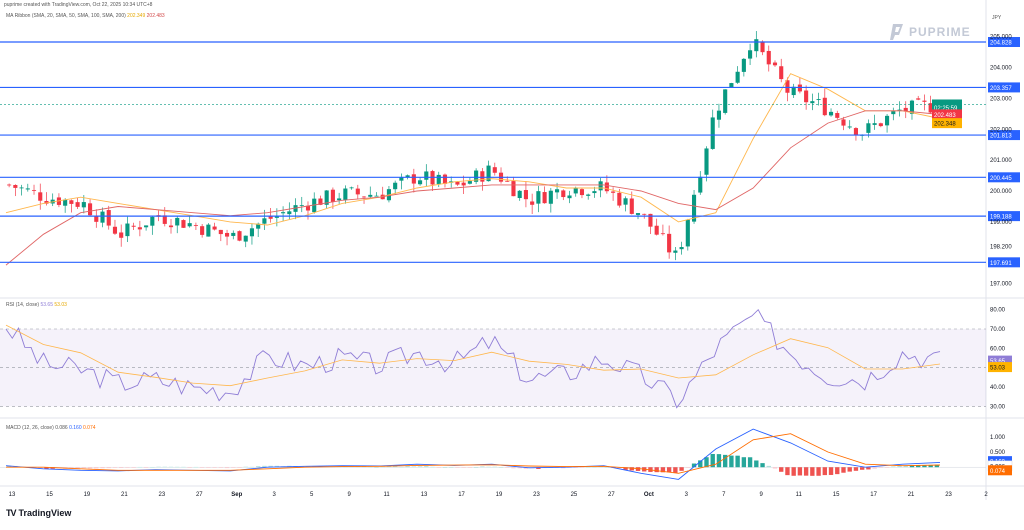 The image size is (1024, 530). I want to click on rsi-legend-name: RSI (14, close), so click(23, 305).